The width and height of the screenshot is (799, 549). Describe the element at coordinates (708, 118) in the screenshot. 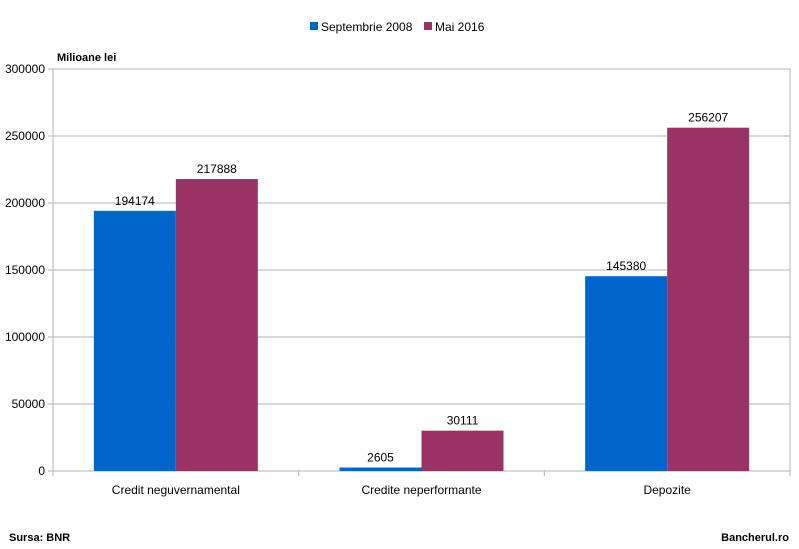

I see `data-label: 256207` at that location.